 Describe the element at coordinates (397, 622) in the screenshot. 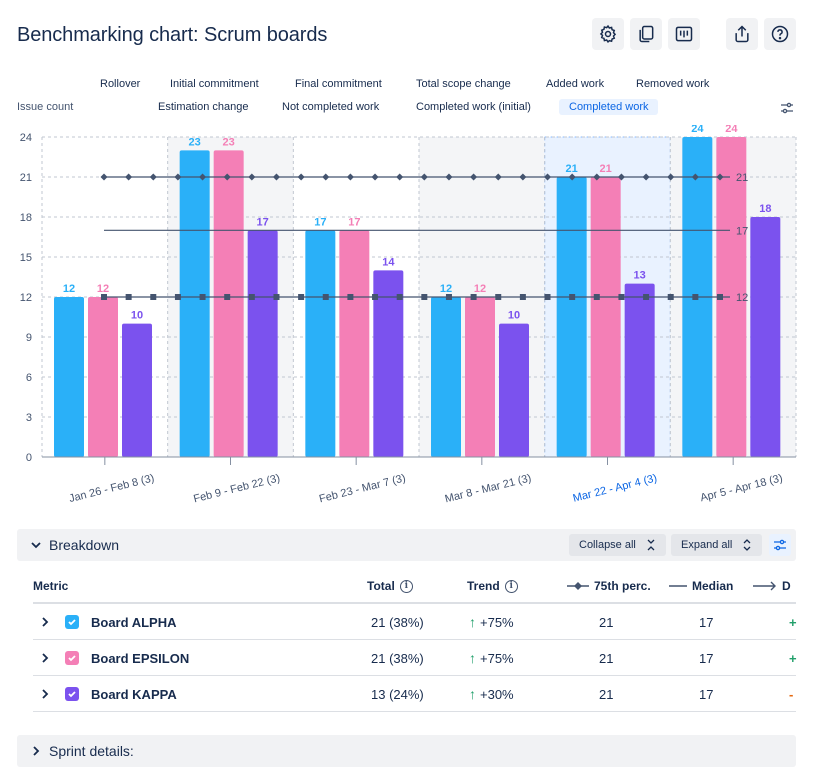

I see `total-value: 21 (38%)` at that location.